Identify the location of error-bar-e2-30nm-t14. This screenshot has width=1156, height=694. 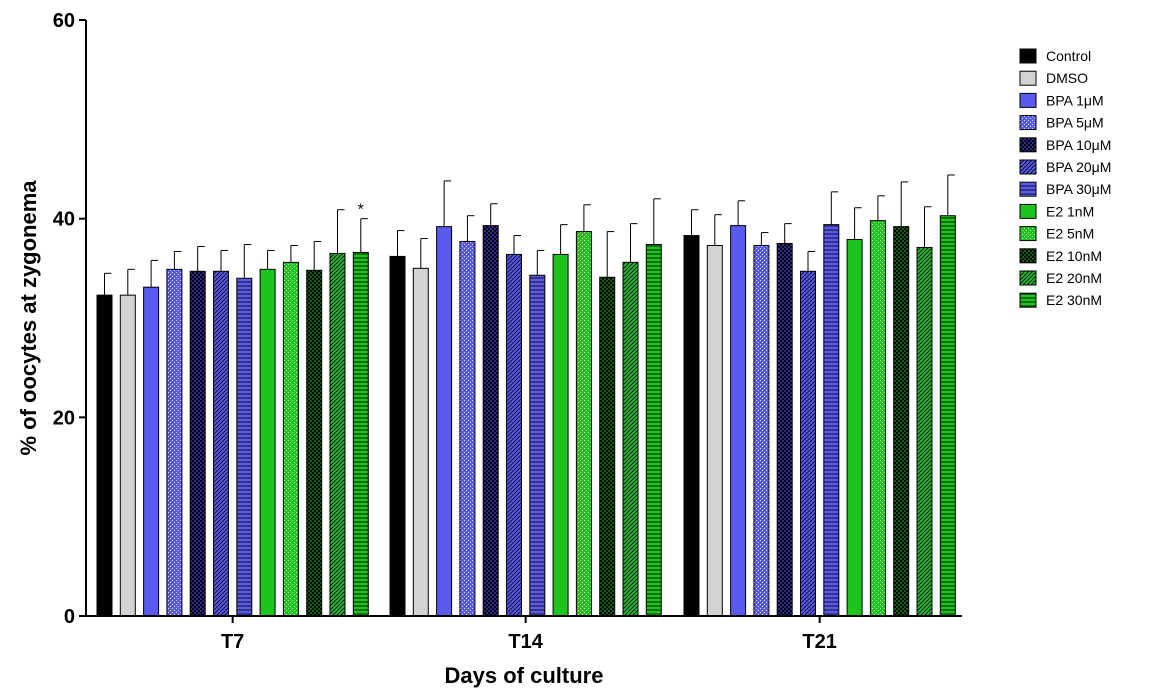
(657, 221).